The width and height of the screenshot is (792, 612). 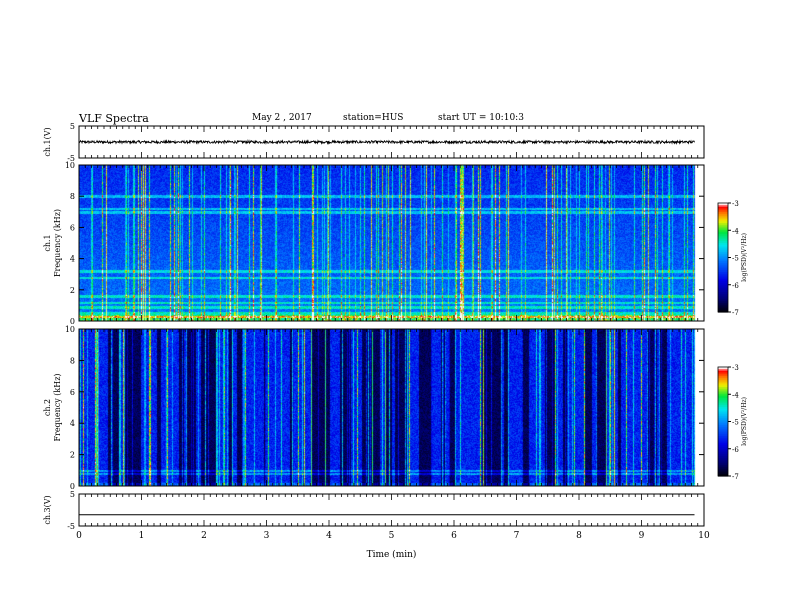 I want to click on y-tick-label: 10, so click(x=70, y=329).